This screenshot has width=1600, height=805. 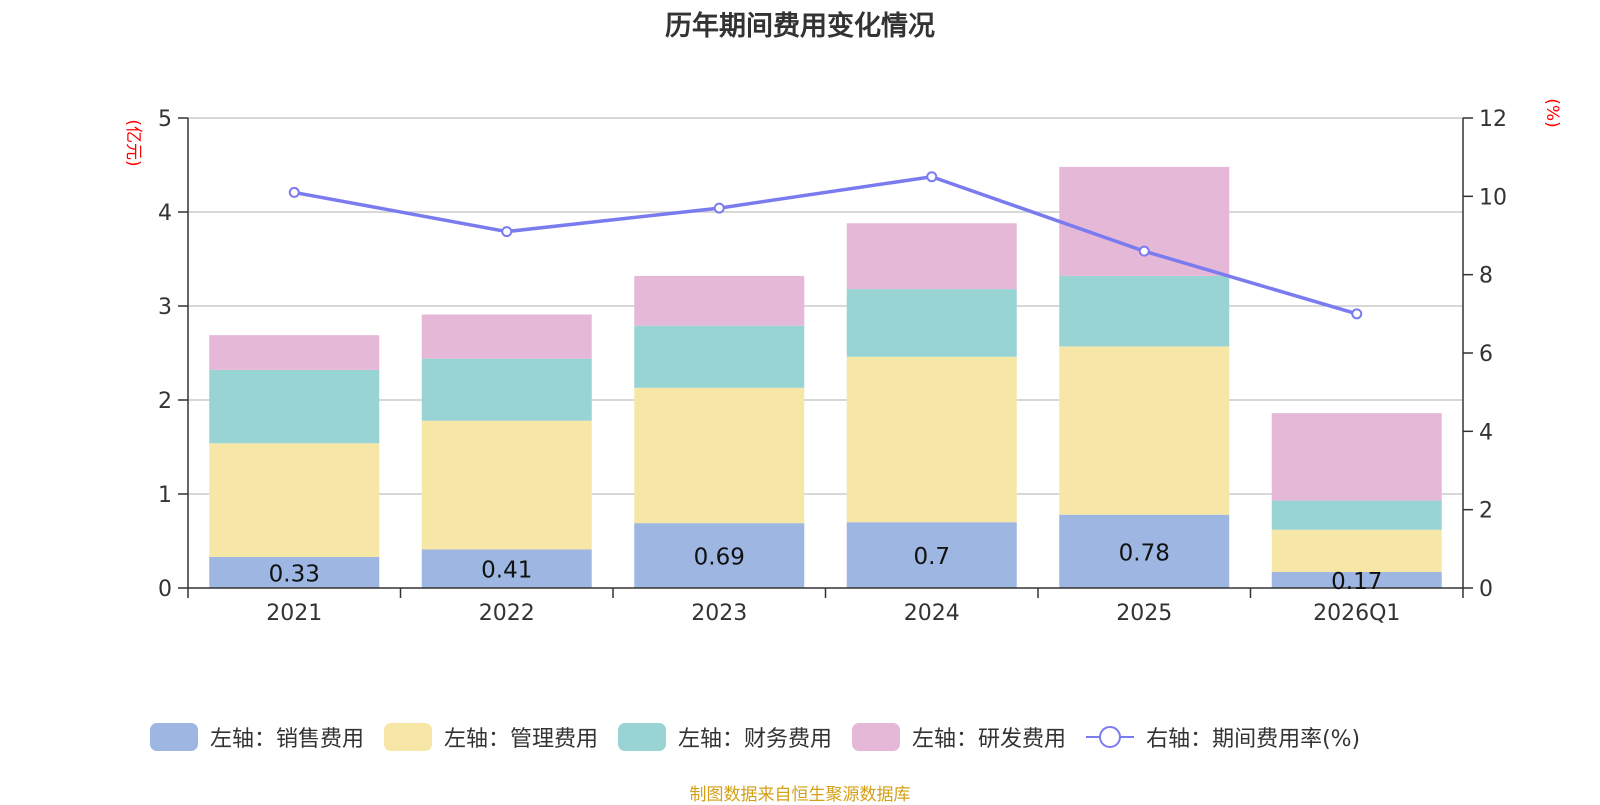 What do you see at coordinates (165, 495) in the screenshot?
I see `left-axis-tick-label: 1` at bounding box center [165, 495].